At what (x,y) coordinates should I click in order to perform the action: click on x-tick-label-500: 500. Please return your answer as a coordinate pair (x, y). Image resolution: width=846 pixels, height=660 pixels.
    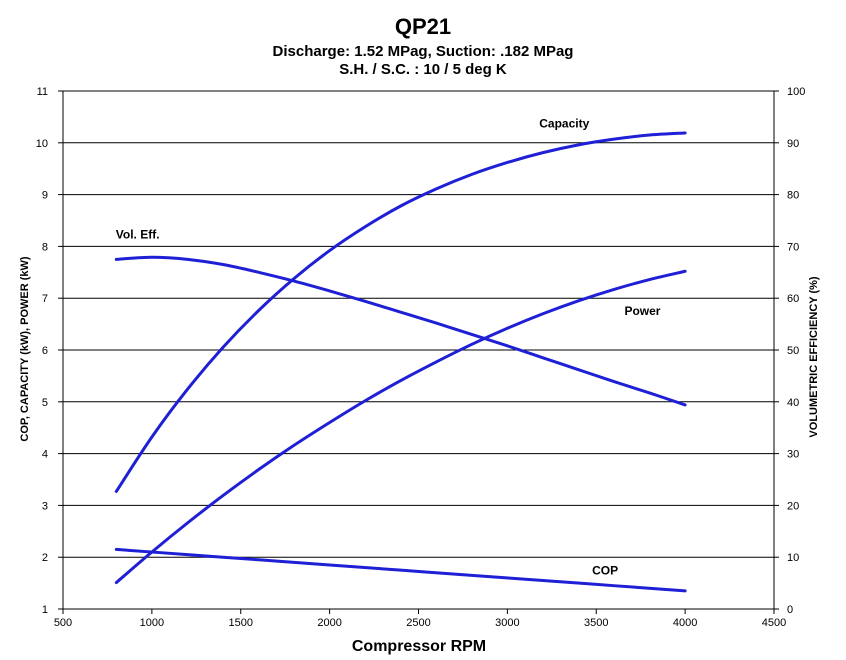
    Looking at the image, I should click on (63, 623).